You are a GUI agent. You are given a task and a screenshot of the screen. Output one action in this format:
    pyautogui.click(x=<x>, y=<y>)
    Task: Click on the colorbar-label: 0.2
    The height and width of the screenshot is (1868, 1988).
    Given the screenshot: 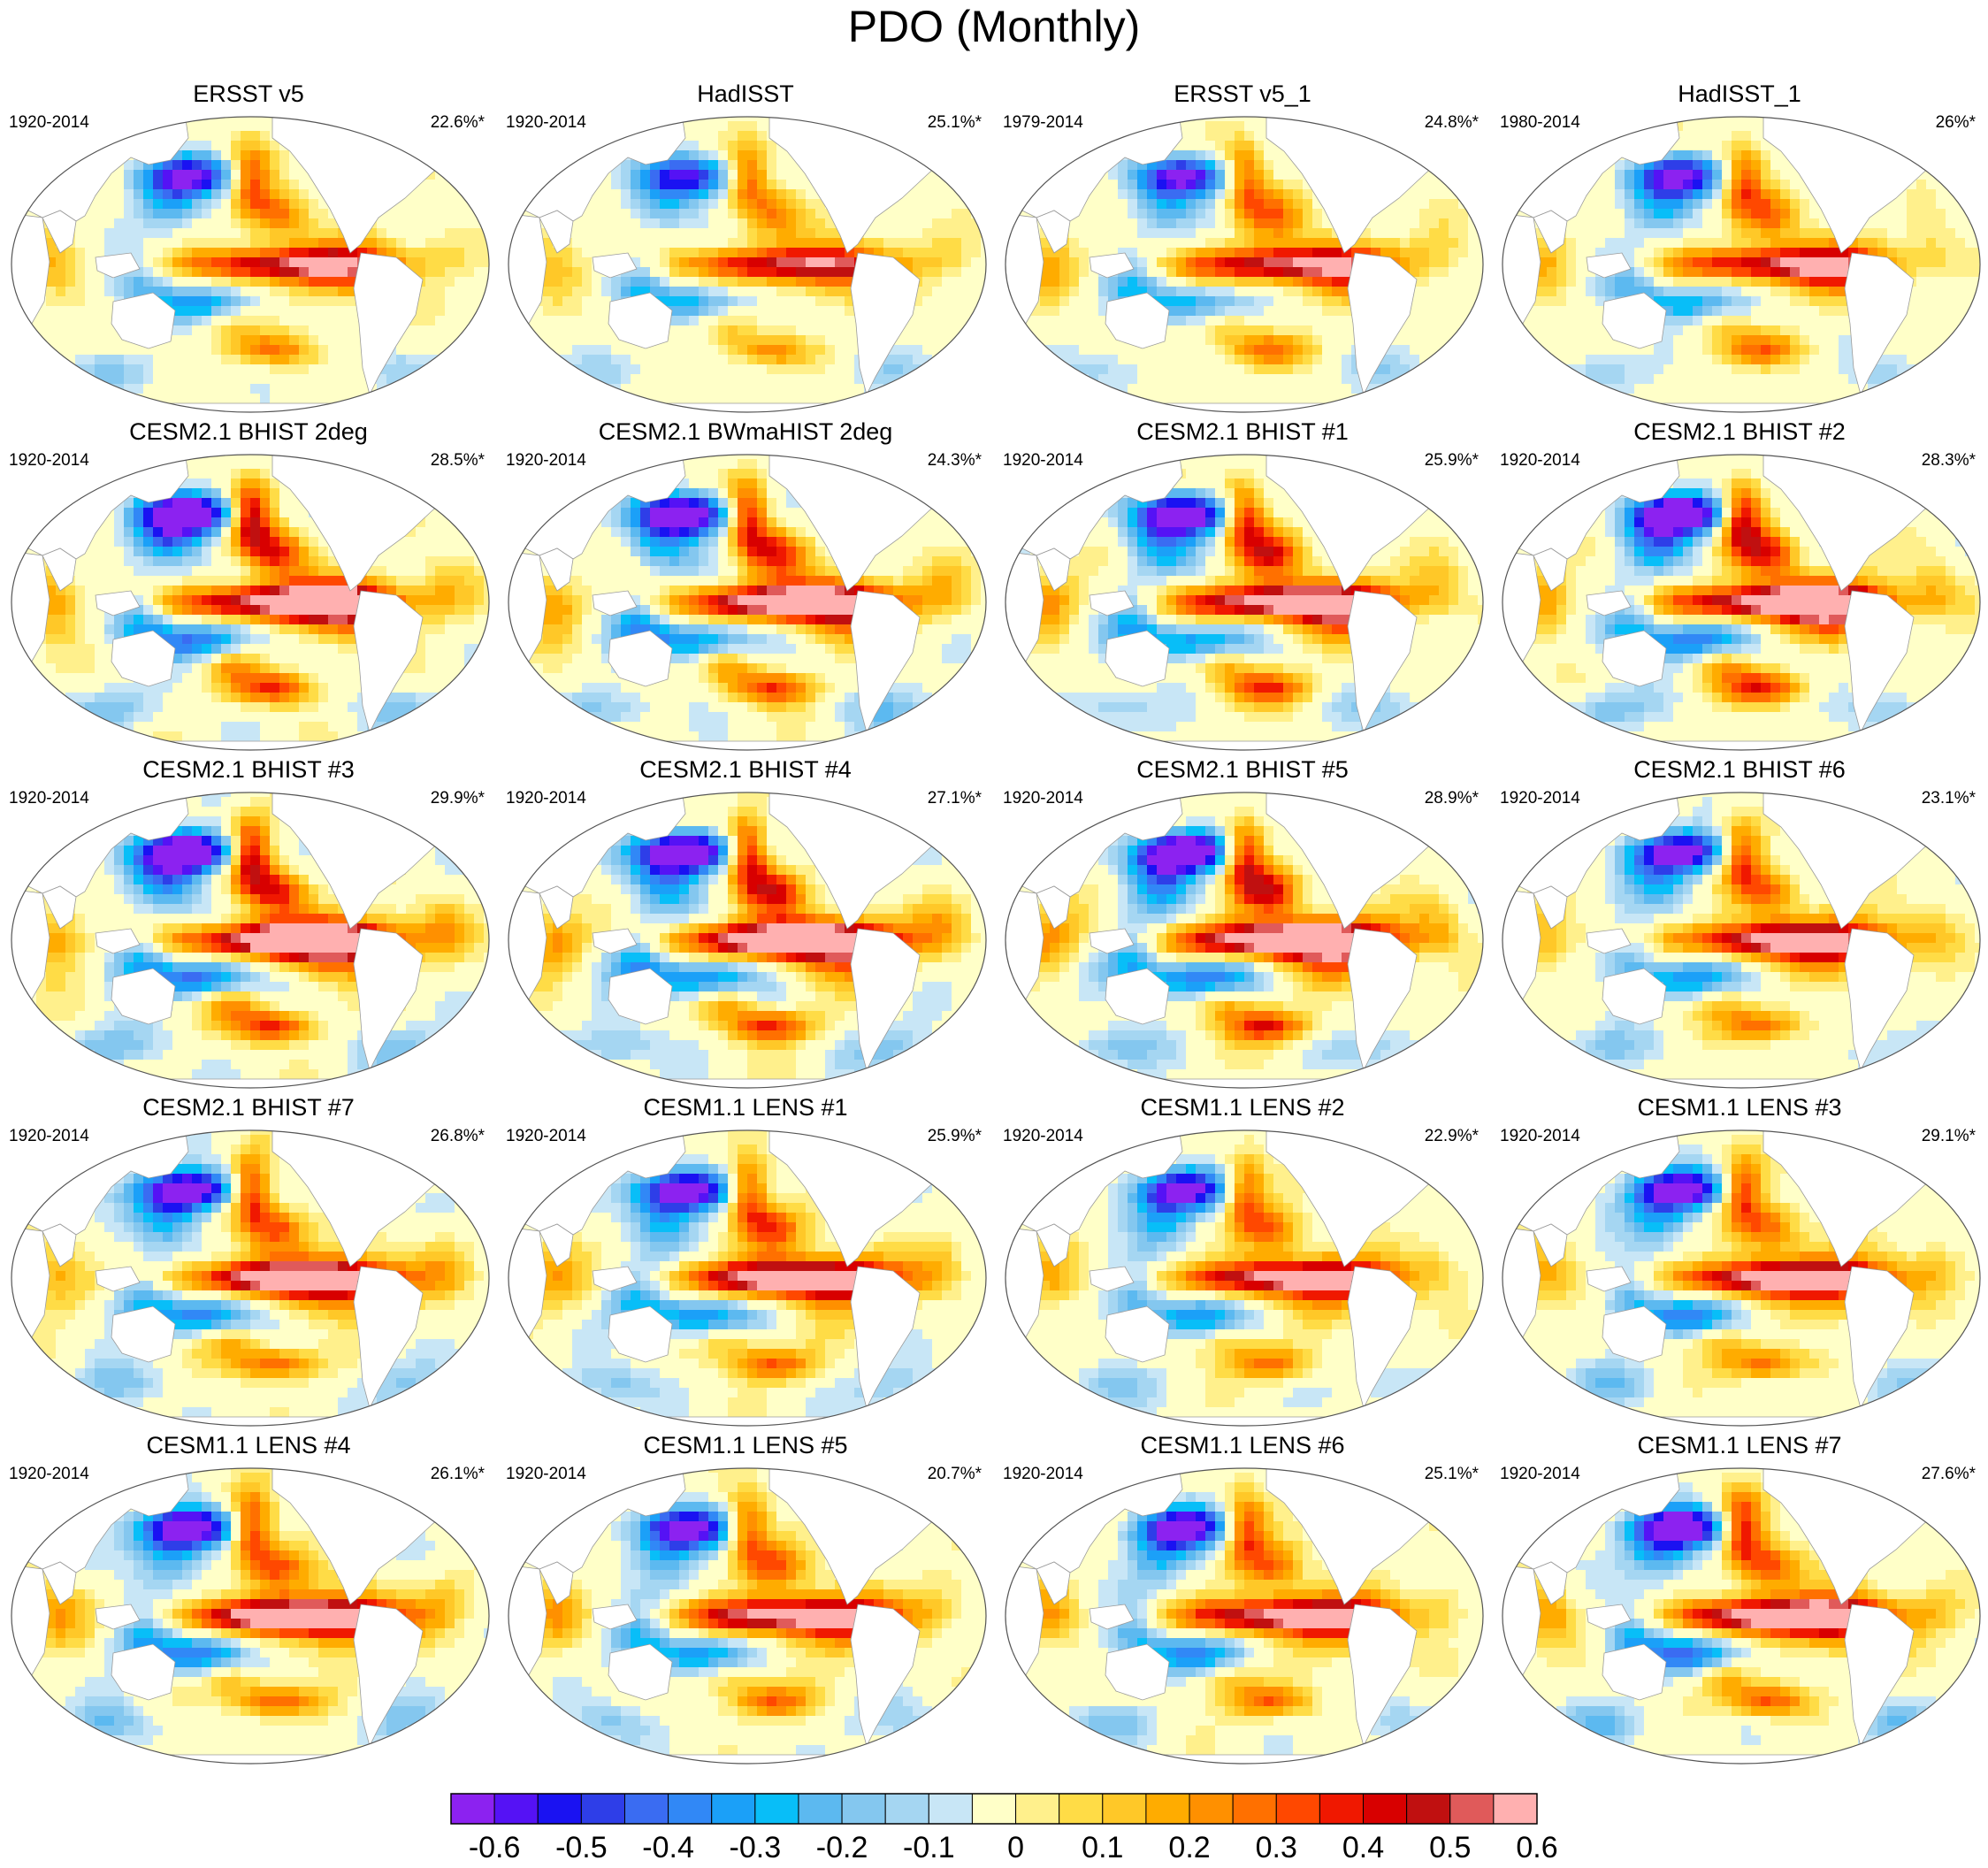 What is the action you would take?
    pyautogui.click(x=1189, y=1848)
    